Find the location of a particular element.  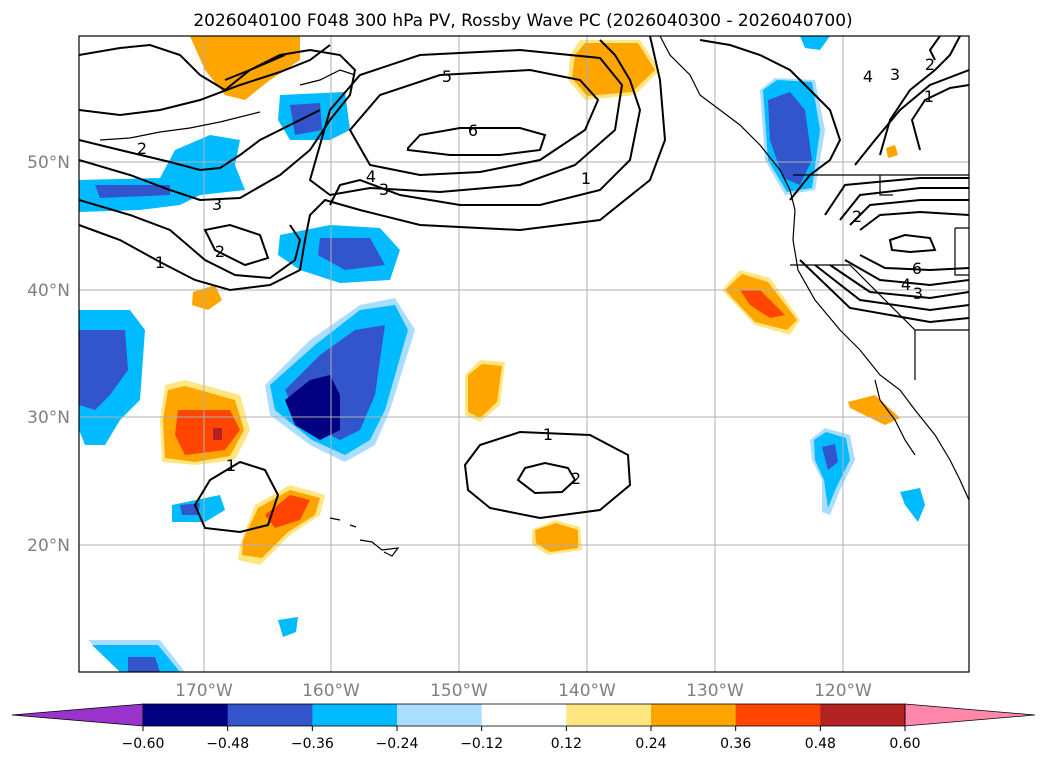

lon-label: 150°W is located at coordinates (459, 691).